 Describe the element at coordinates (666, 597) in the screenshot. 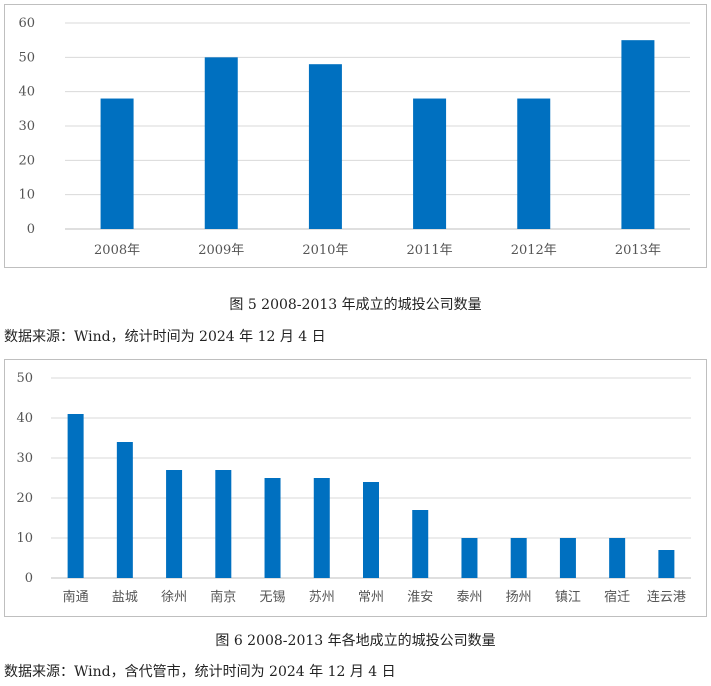

I see `x-category-label: 连云港` at that location.